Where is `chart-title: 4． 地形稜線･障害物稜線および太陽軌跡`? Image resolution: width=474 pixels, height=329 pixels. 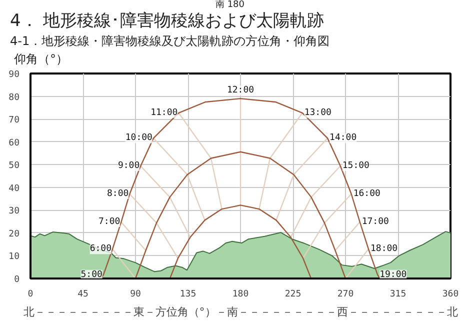 chart-title: 4． 地形稜線･障害物稜線および太陽軌跡 is located at coordinates (167, 21).